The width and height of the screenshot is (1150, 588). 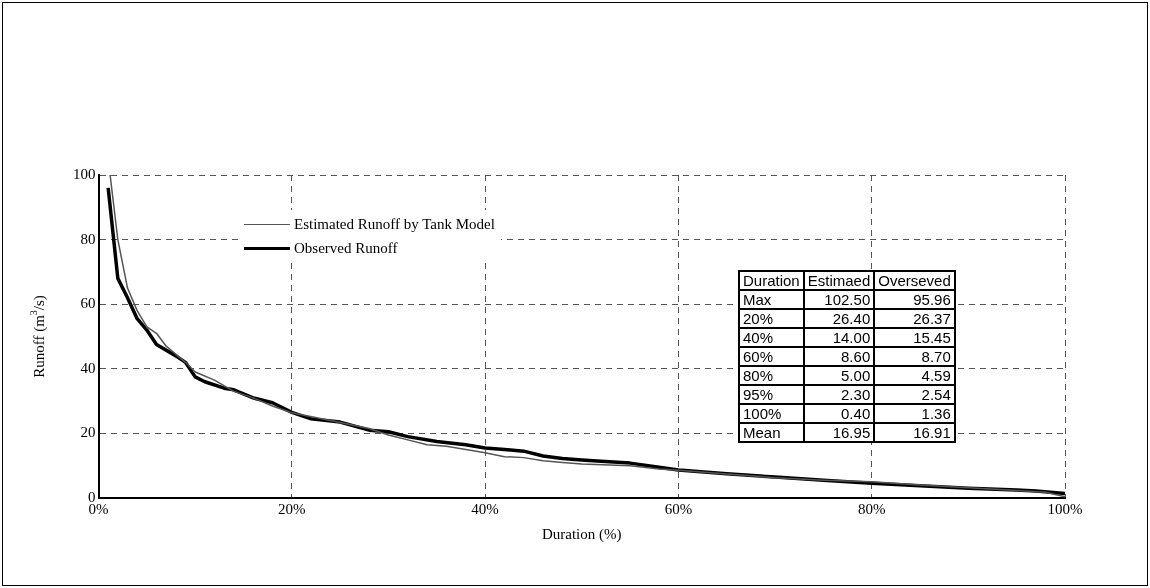 What do you see at coordinates (914, 318) in the screenshot?
I see `annotation: 26.37` at bounding box center [914, 318].